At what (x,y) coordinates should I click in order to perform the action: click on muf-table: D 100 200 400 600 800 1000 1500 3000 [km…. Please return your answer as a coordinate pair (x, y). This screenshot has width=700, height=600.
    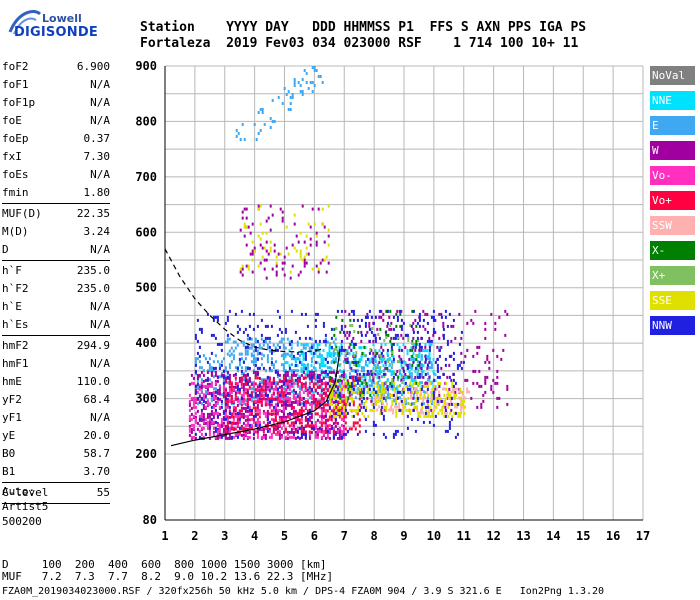
    Looking at the image, I should click on (167, 571).